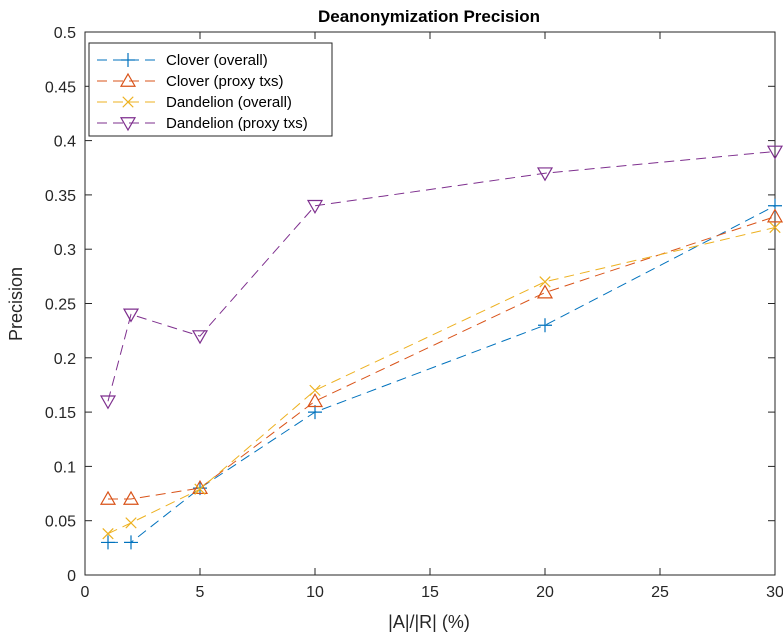  What do you see at coordinates (429, 16) in the screenshot?
I see `chart-title: Deanonymization Precision` at bounding box center [429, 16].